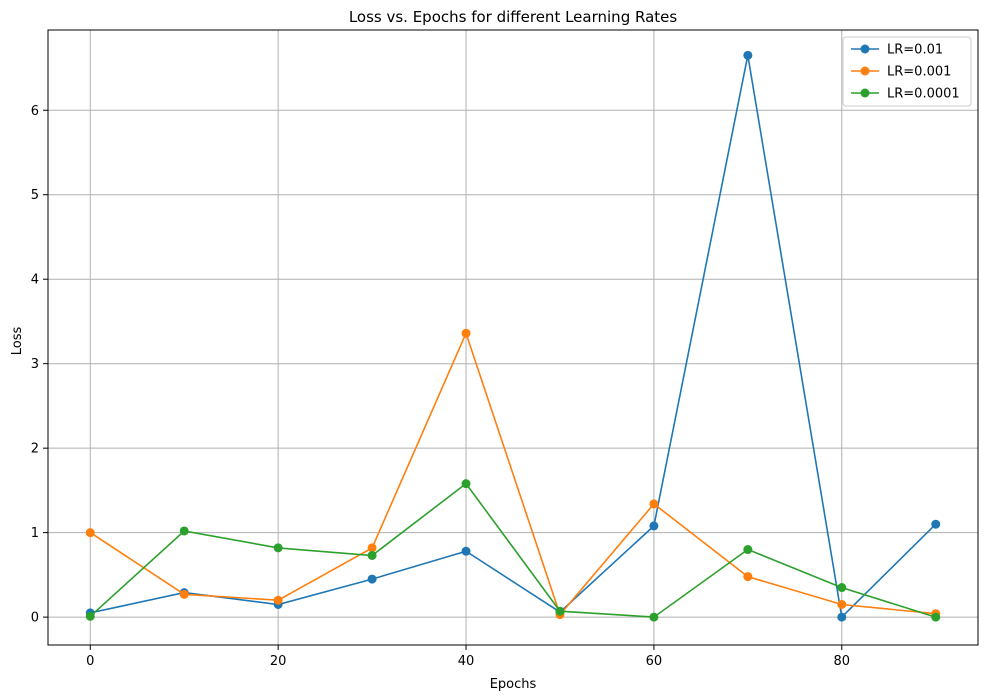 The width and height of the screenshot is (988, 699). I want to click on x-tick-label: 60, so click(654, 661).